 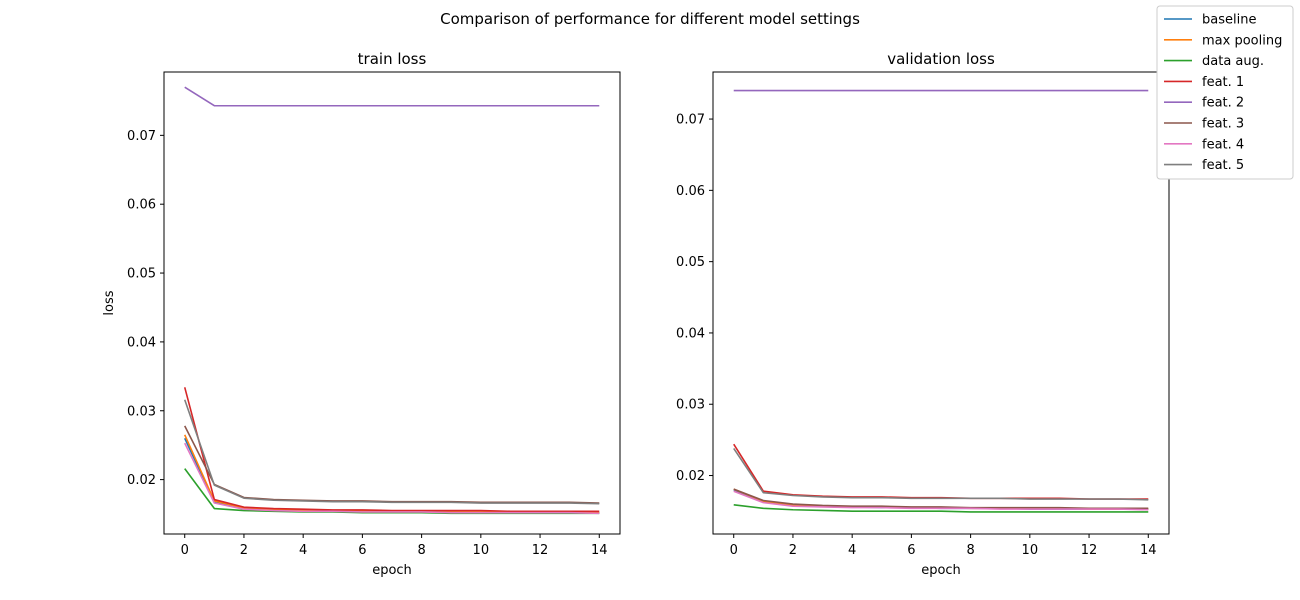 What do you see at coordinates (109, 302) in the screenshot?
I see `y-axis-label: loss` at bounding box center [109, 302].